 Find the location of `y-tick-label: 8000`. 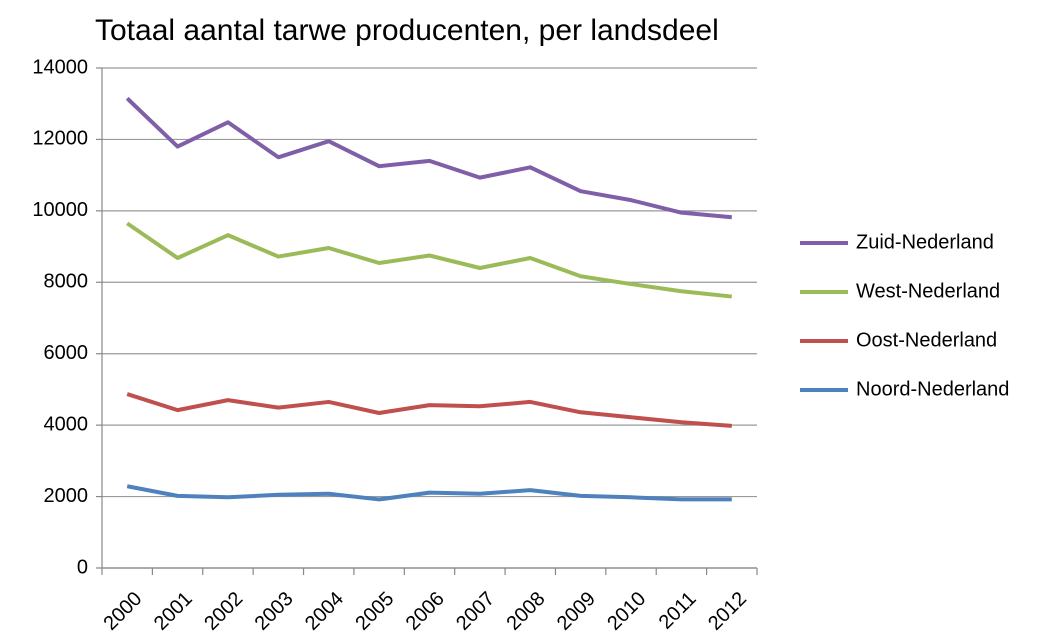

y-tick-label: 8000 is located at coordinates (66, 282).